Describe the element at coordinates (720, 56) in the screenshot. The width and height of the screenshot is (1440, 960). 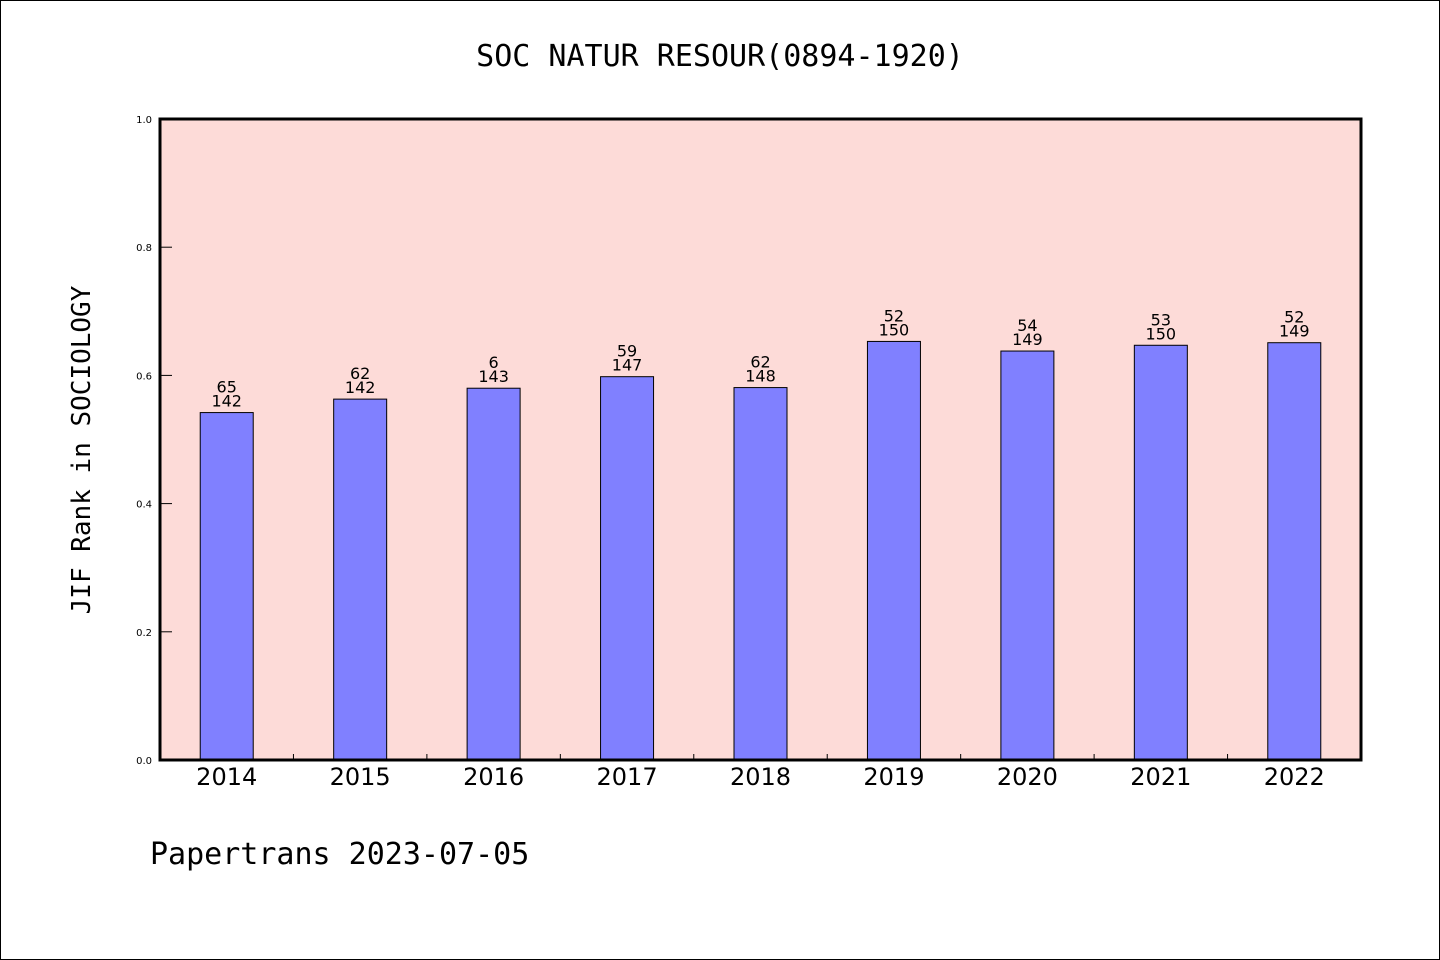
I see `chart-title: SOC NATUR RESOUR(0894-1920)` at that location.